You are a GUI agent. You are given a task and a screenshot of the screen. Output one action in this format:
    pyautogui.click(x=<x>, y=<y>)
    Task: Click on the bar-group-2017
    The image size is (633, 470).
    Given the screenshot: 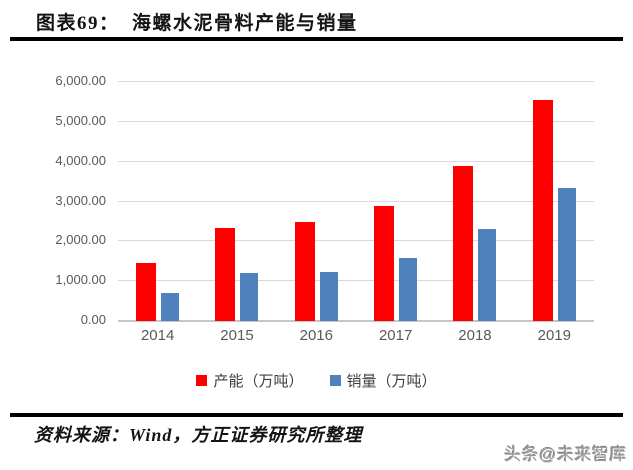 What is the action you would take?
    pyautogui.click(x=395, y=201)
    